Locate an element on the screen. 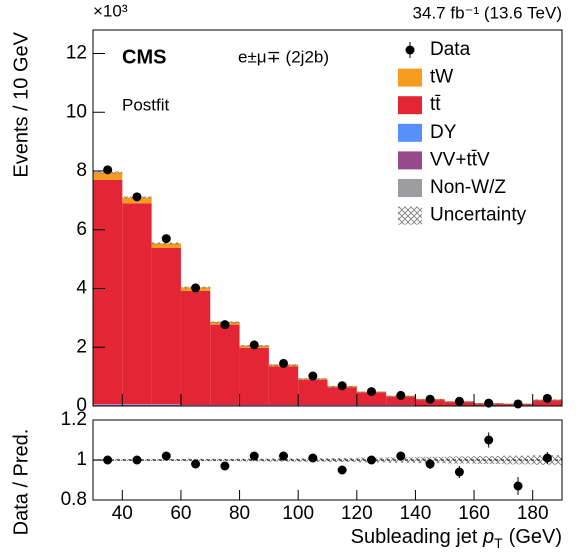 This screenshot has height=556, width=580. y-tick-label: 8 is located at coordinates (81, 170).